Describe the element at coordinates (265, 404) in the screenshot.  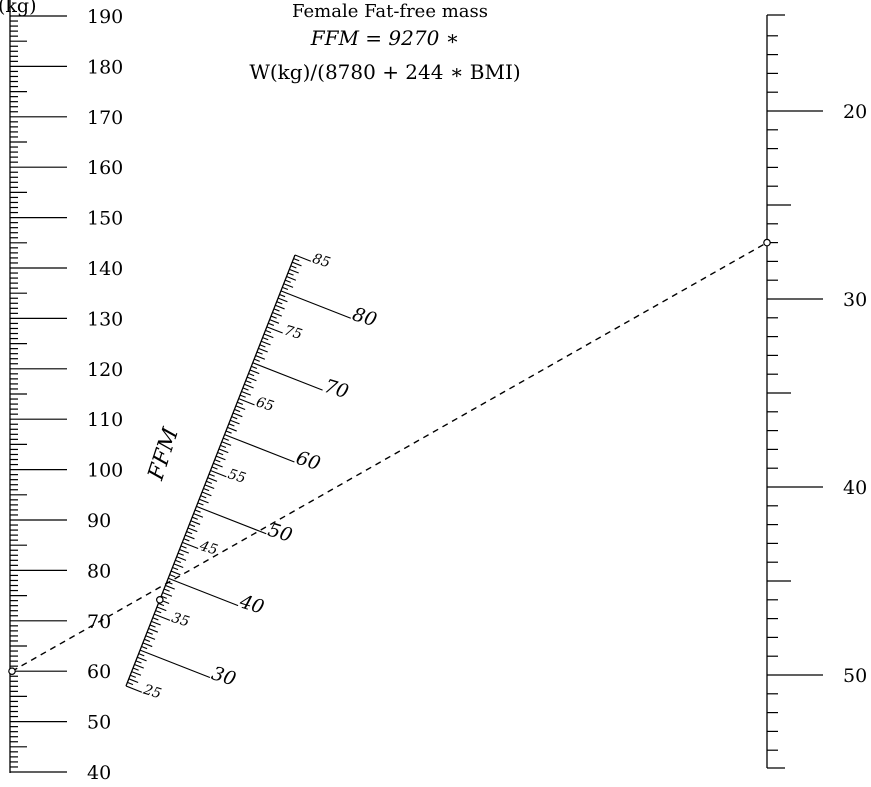
I see `ffm-minor-label: 65` at that location.